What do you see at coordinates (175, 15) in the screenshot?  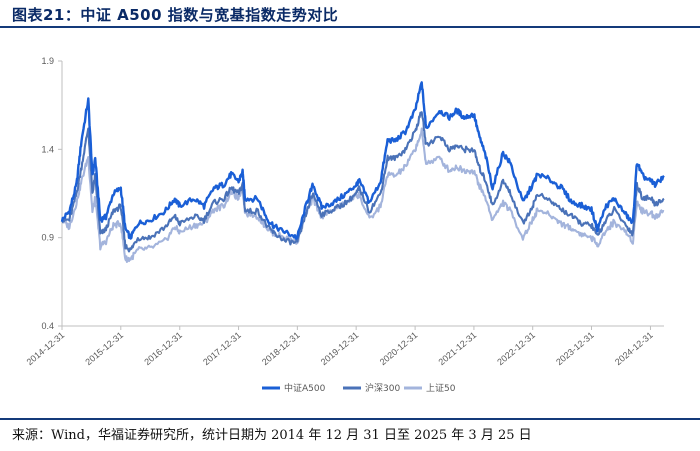 I see `chart-title: 图表21：中证 A500 指数与宽基指数走势对比` at bounding box center [175, 15].